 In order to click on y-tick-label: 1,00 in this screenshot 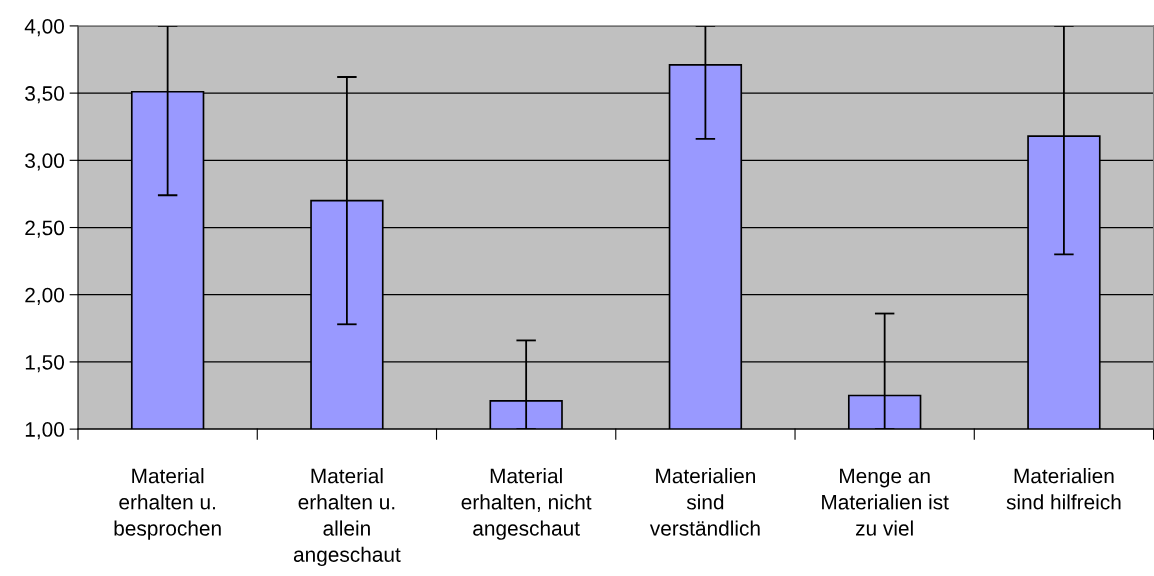, I will do `click(45, 431)`.